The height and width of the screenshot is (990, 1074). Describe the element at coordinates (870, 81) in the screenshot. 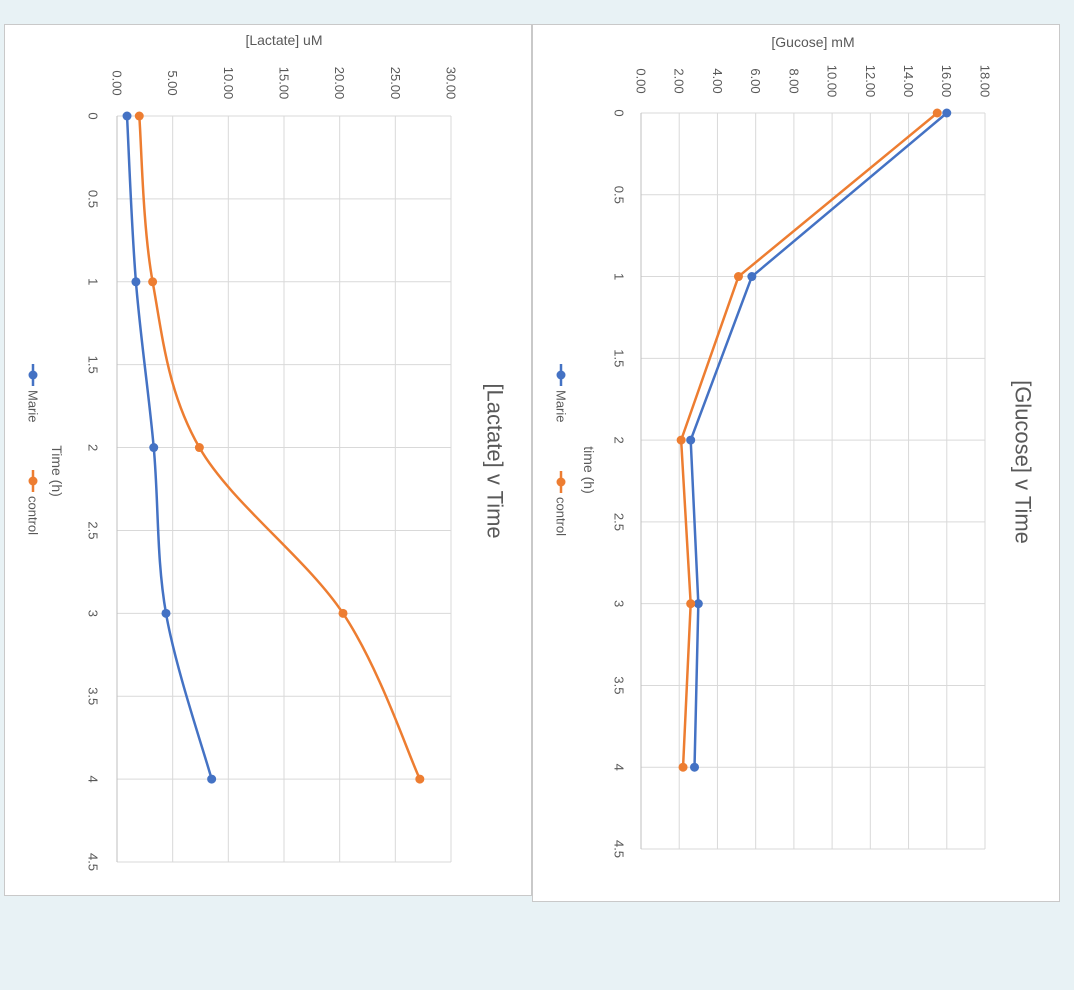

I see `y-tick-label: 12.00` at that location.